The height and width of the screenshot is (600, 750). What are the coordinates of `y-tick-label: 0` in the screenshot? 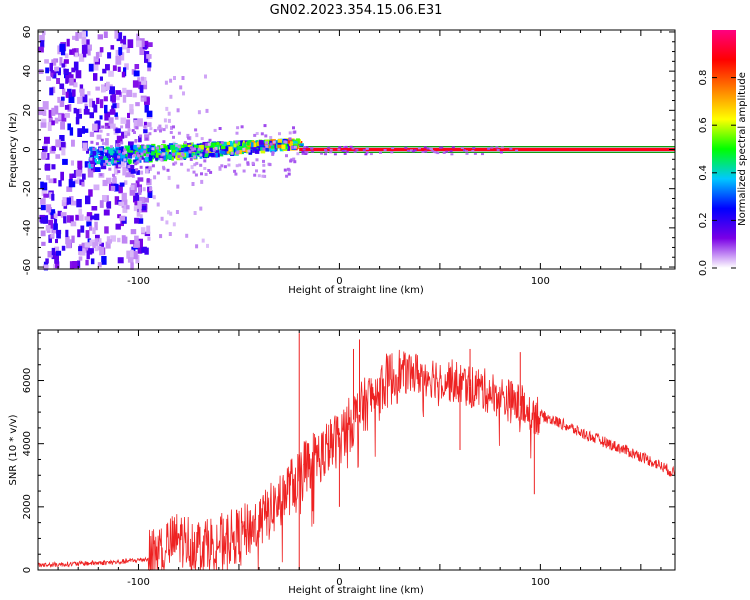 It's located at (27, 149).